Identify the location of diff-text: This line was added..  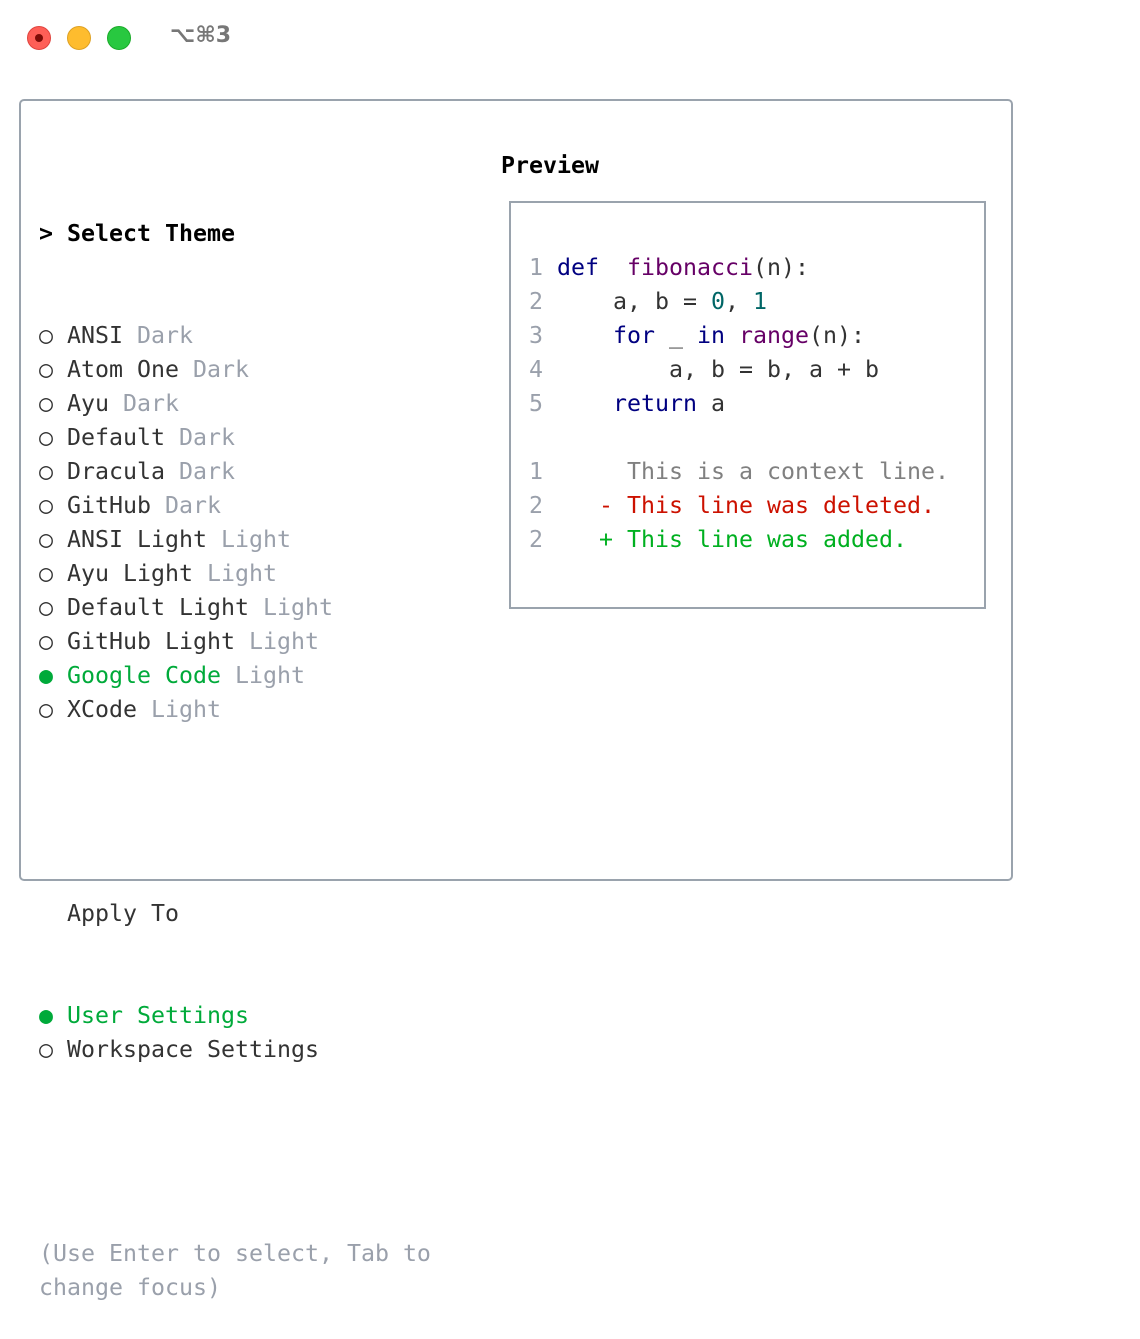
(767, 539).